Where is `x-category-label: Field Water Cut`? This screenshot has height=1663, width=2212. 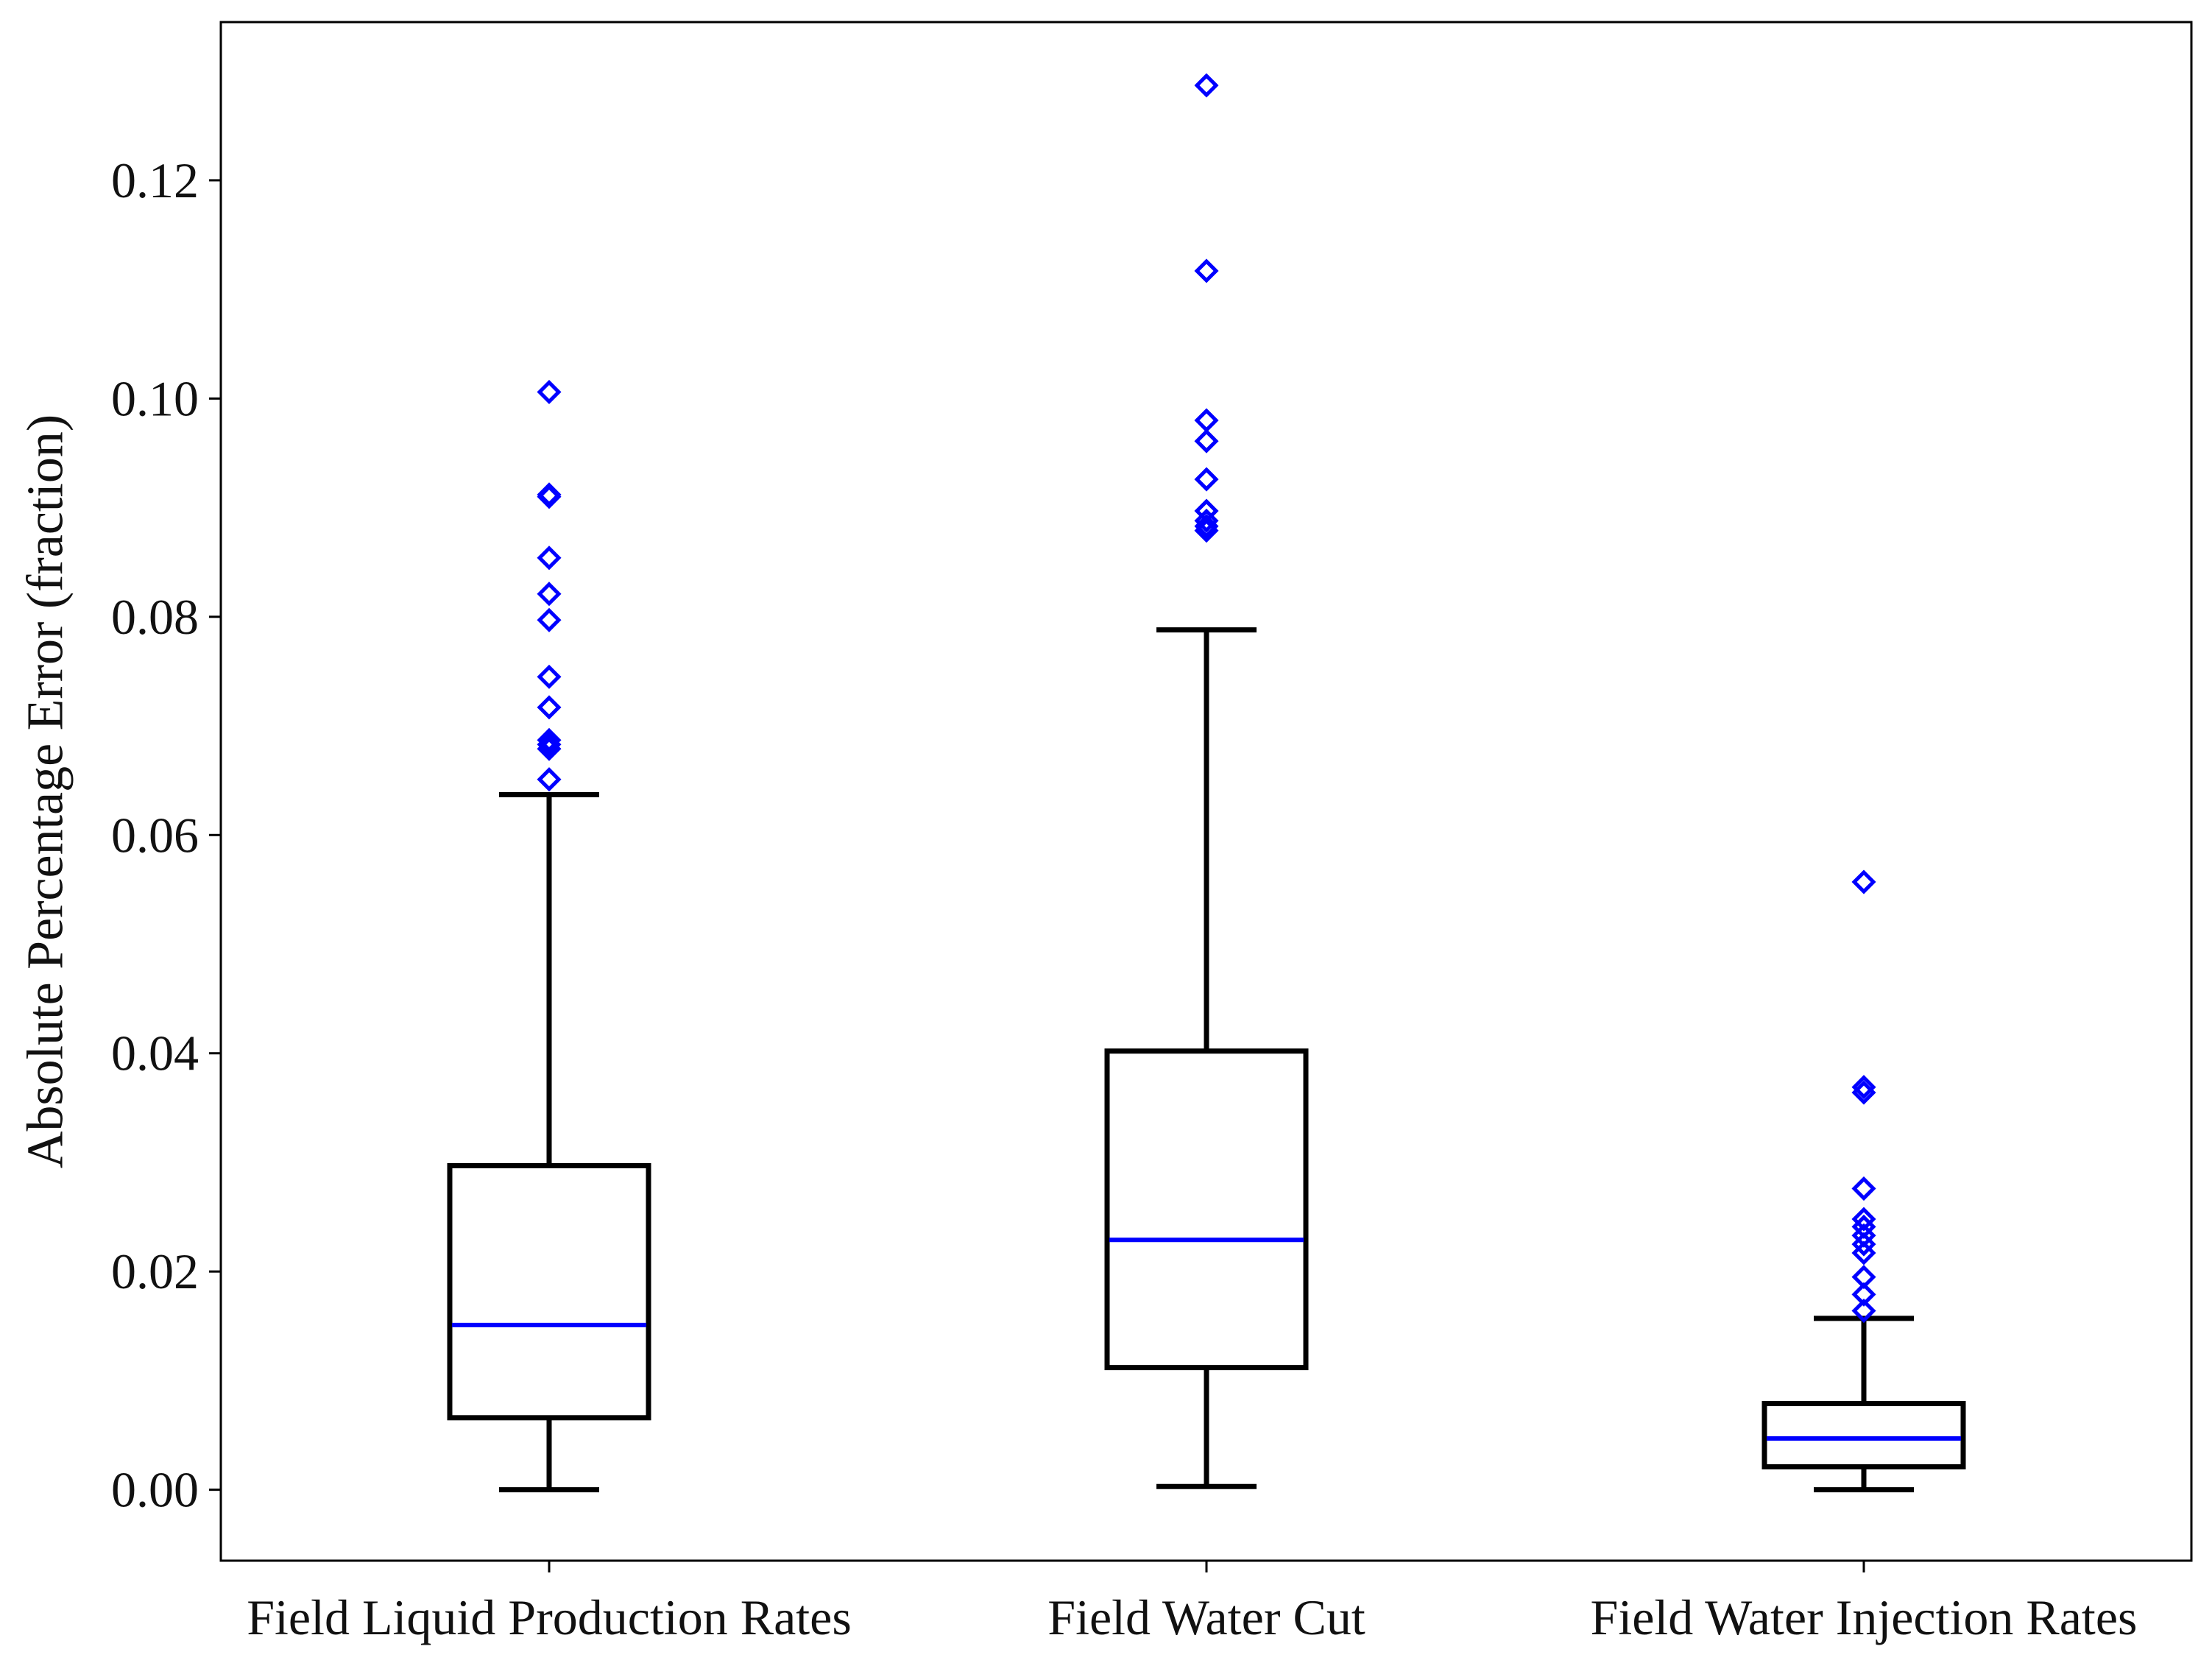
x-category-label: Field Water Cut is located at coordinates (1206, 1617).